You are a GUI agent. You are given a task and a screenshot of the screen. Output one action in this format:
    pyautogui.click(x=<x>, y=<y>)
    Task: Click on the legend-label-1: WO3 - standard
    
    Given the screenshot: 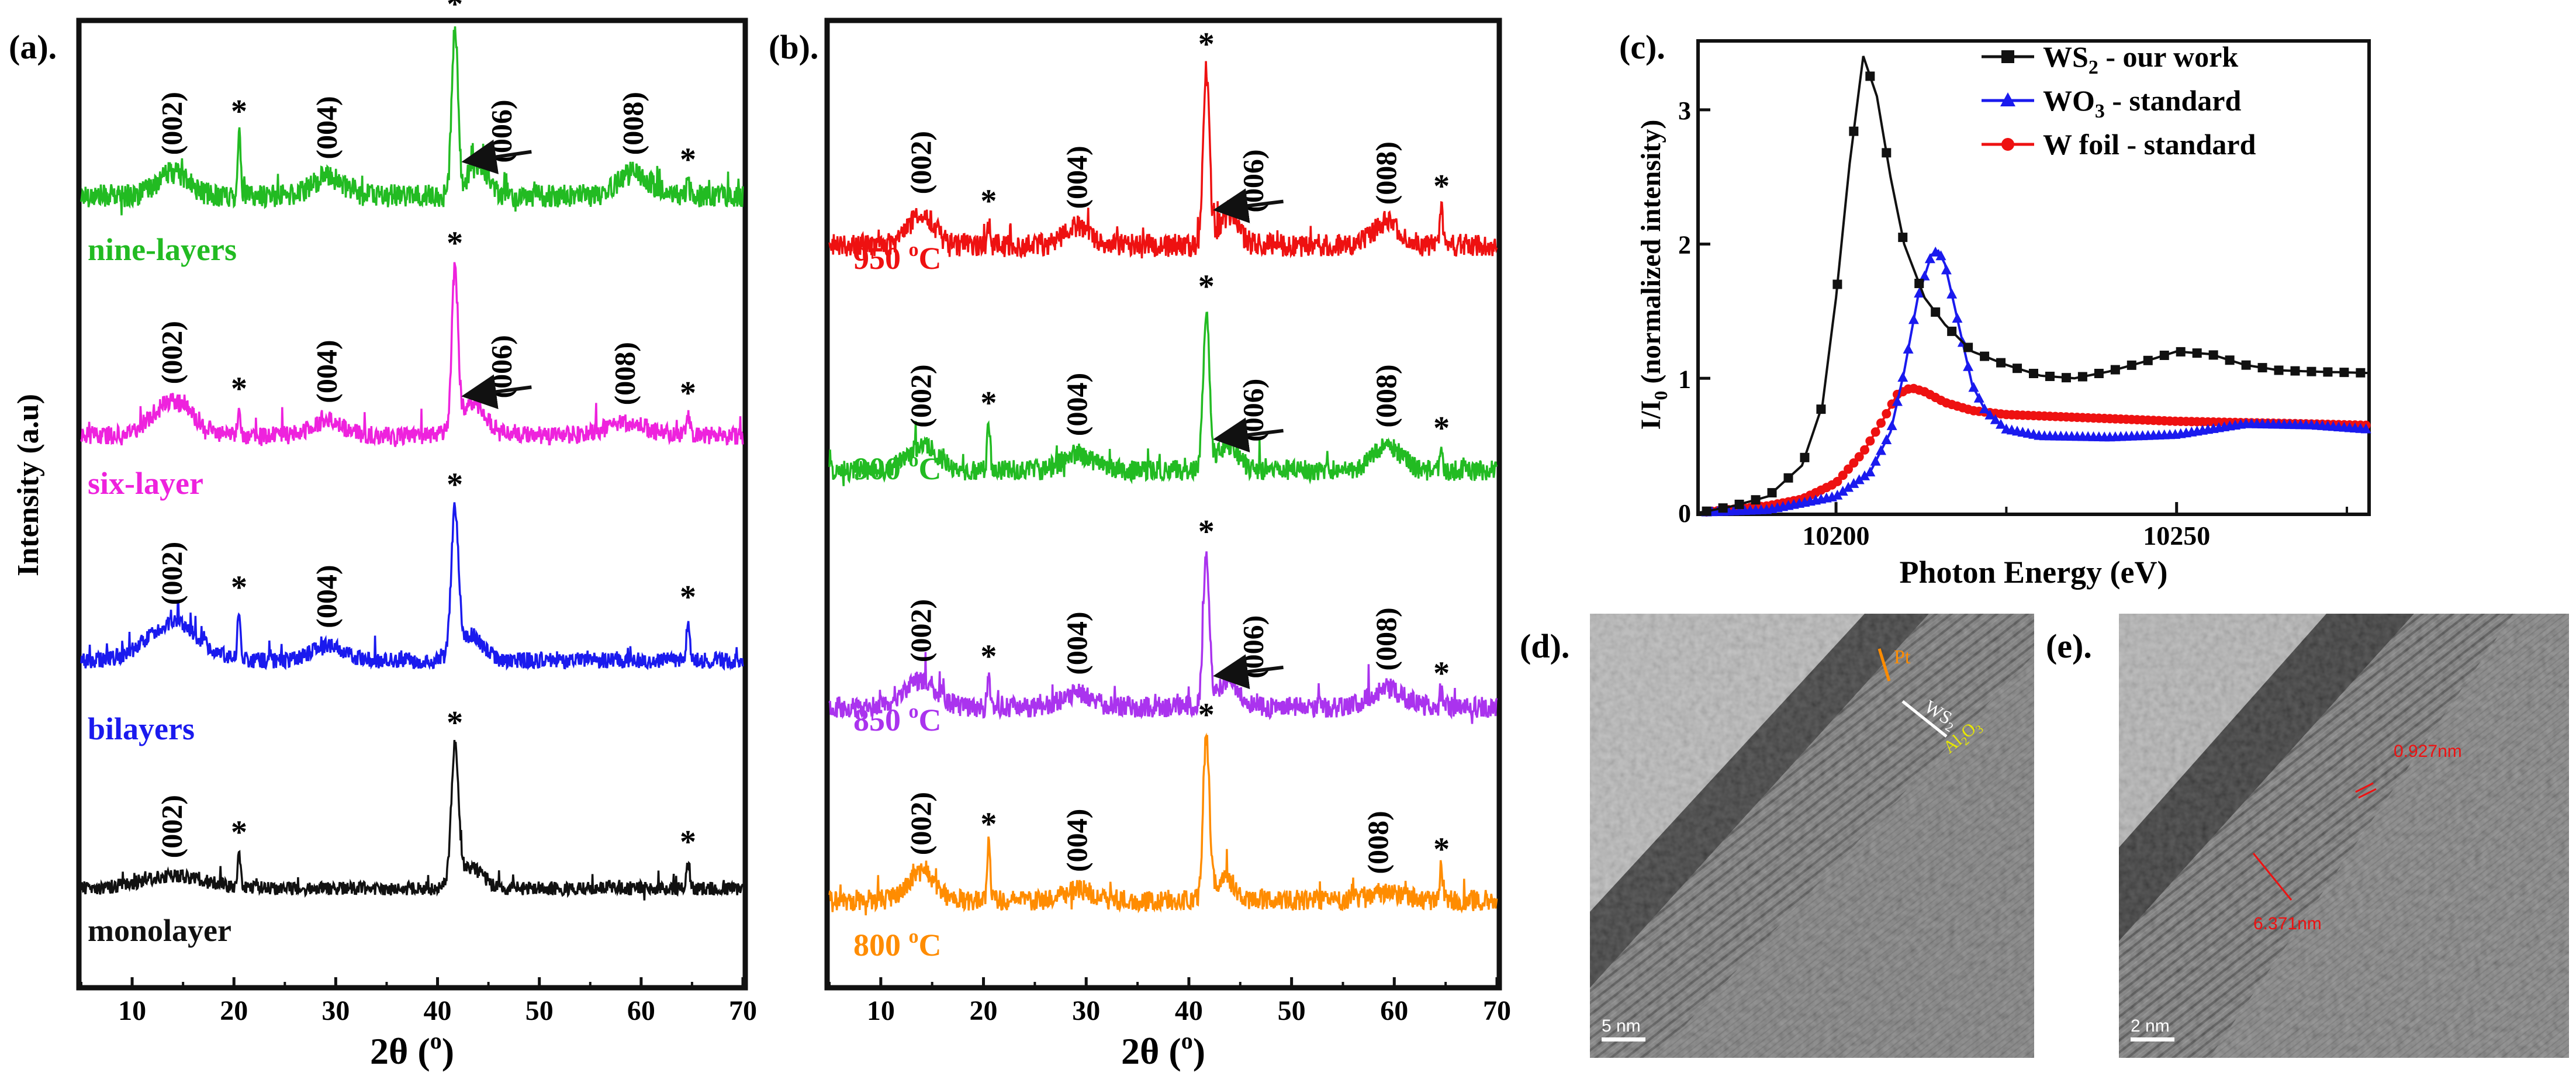 What is the action you would take?
    pyautogui.click(x=2142, y=103)
    